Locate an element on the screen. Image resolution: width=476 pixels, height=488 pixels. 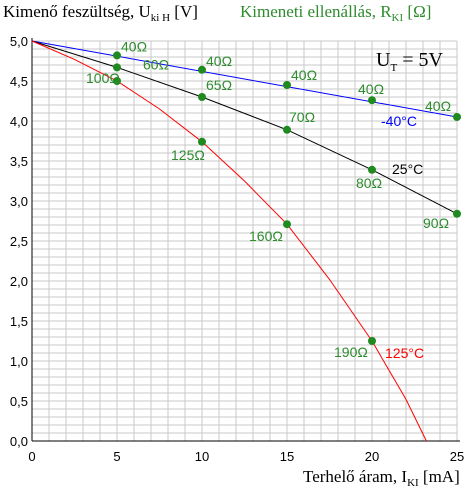
y-tick-label: 3,5 is located at coordinates (19, 161).